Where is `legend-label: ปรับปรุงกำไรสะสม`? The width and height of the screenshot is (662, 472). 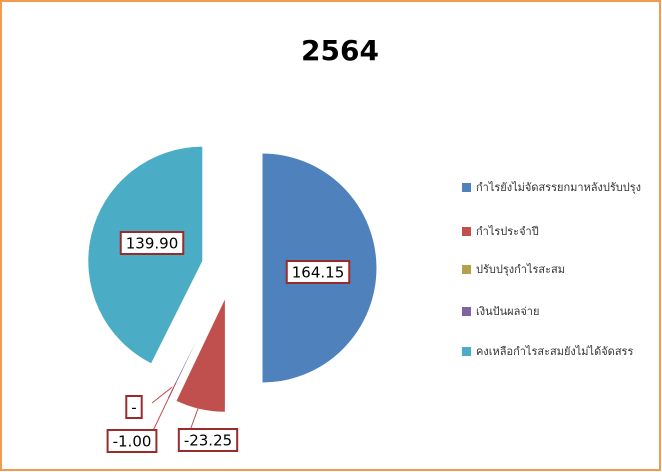
legend-label: ปรับปรุงกำไรสะสม is located at coordinates (520, 269).